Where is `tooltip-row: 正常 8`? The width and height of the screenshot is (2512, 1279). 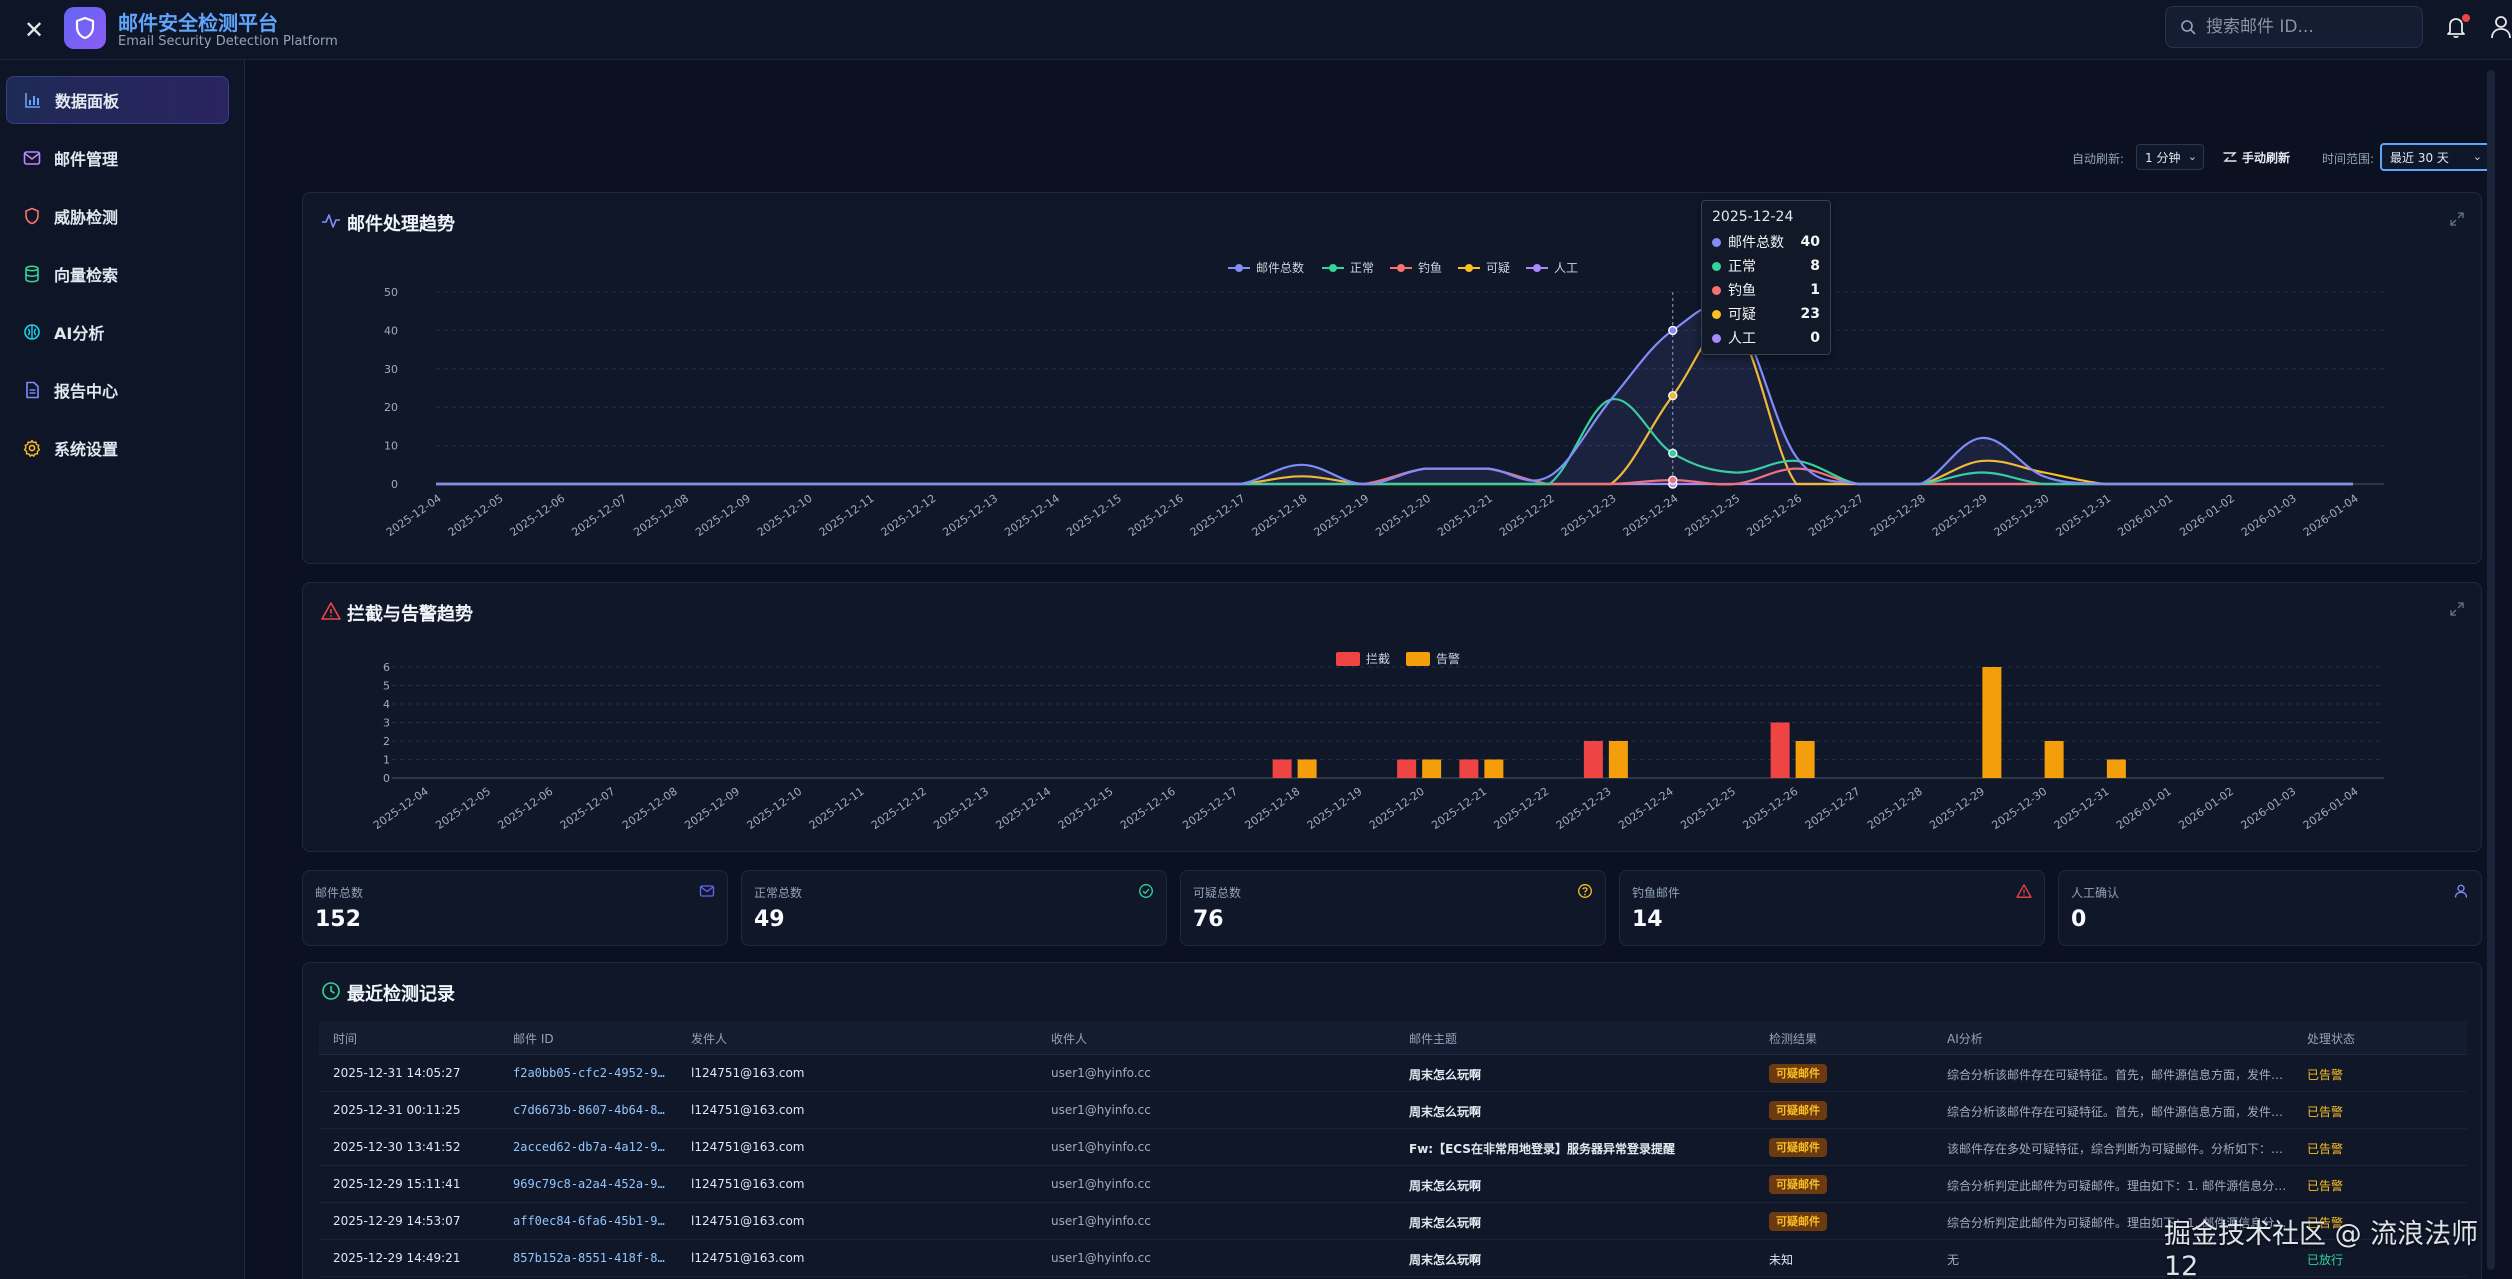
tooltip-row: 正常 8 is located at coordinates (1766, 266).